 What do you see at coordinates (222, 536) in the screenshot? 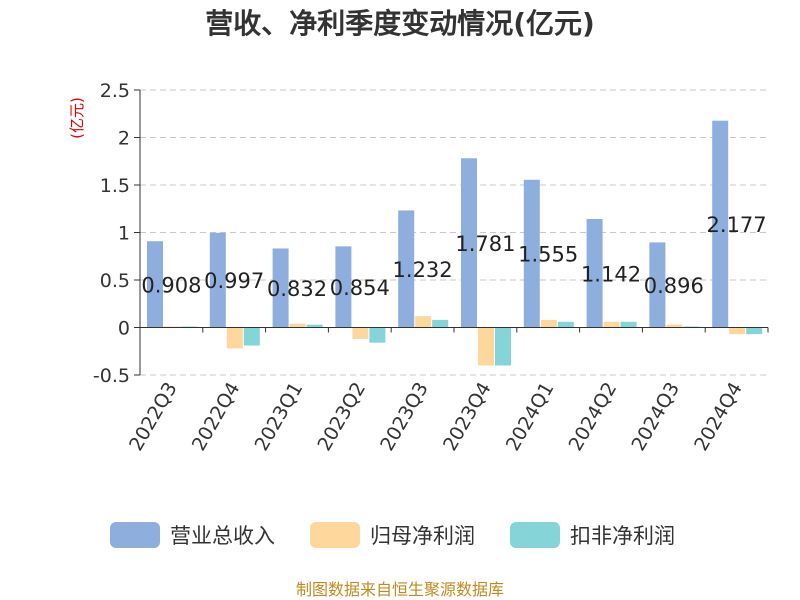
I see `legend-label: 营业总收入` at bounding box center [222, 536].